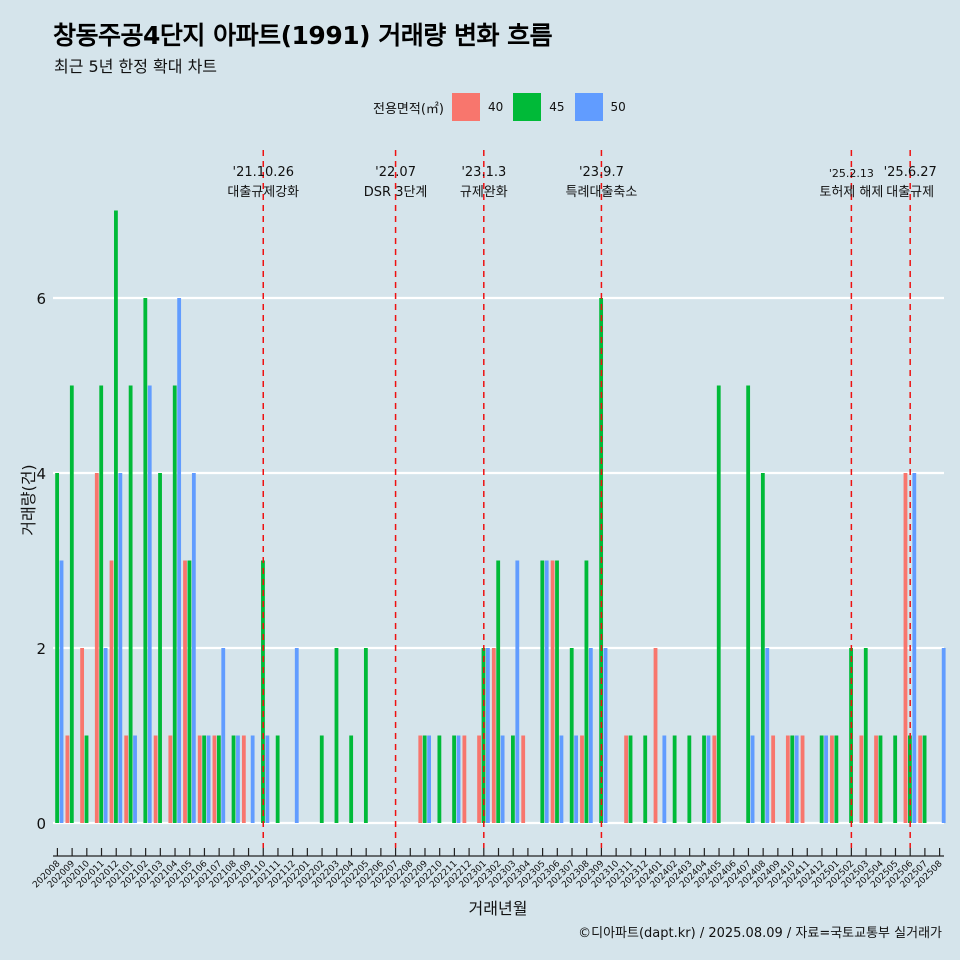 This screenshot has height=960, width=960. What do you see at coordinates (41, 474) in the screenshot?
I see `y-tick-label: 4` at bounding box center [41, 474].